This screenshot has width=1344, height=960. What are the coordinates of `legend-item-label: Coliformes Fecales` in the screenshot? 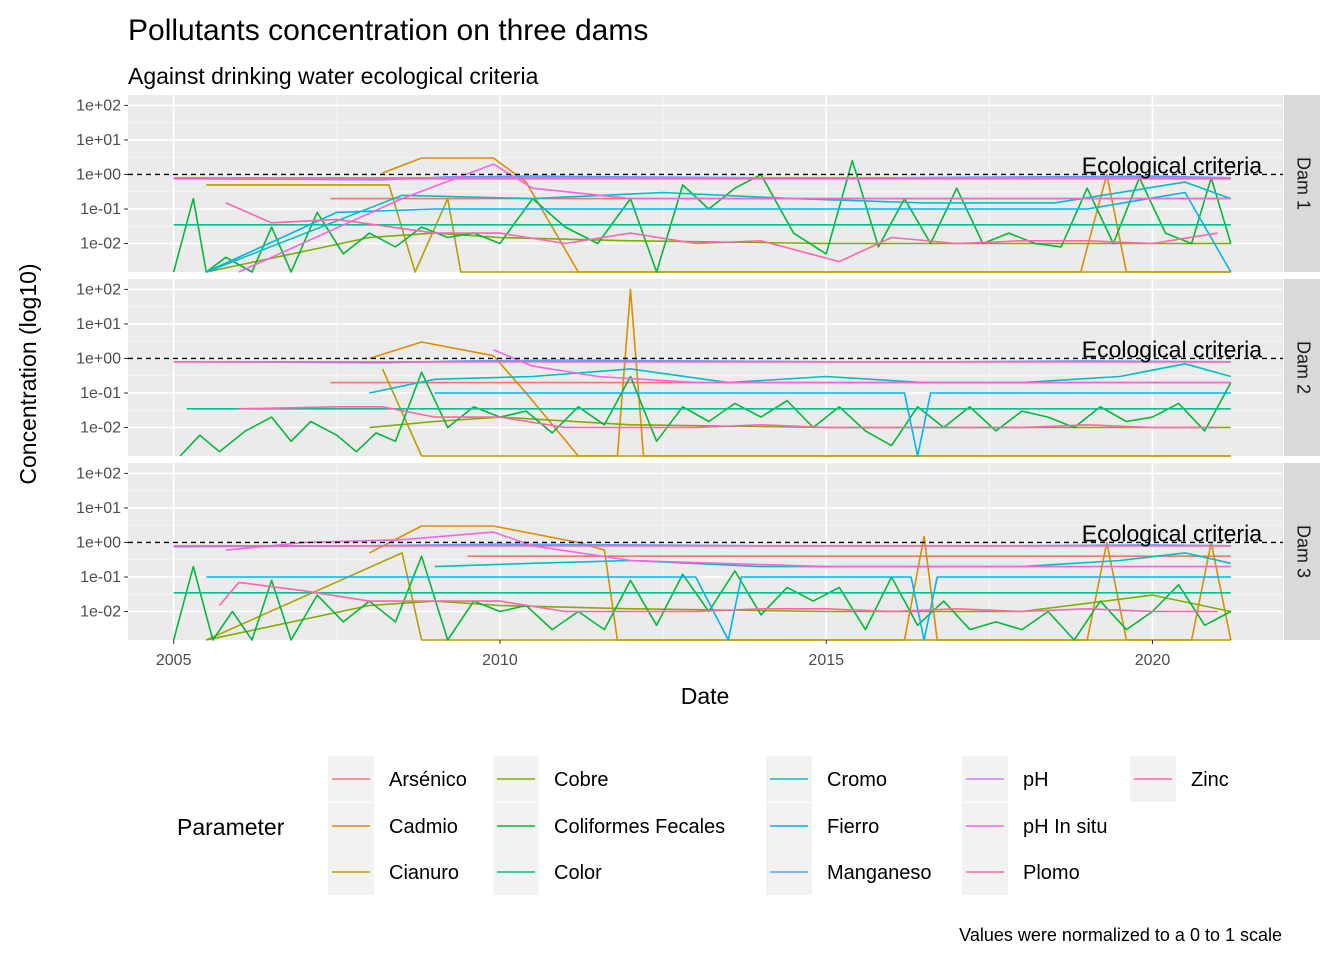 It's located at (639, 827).